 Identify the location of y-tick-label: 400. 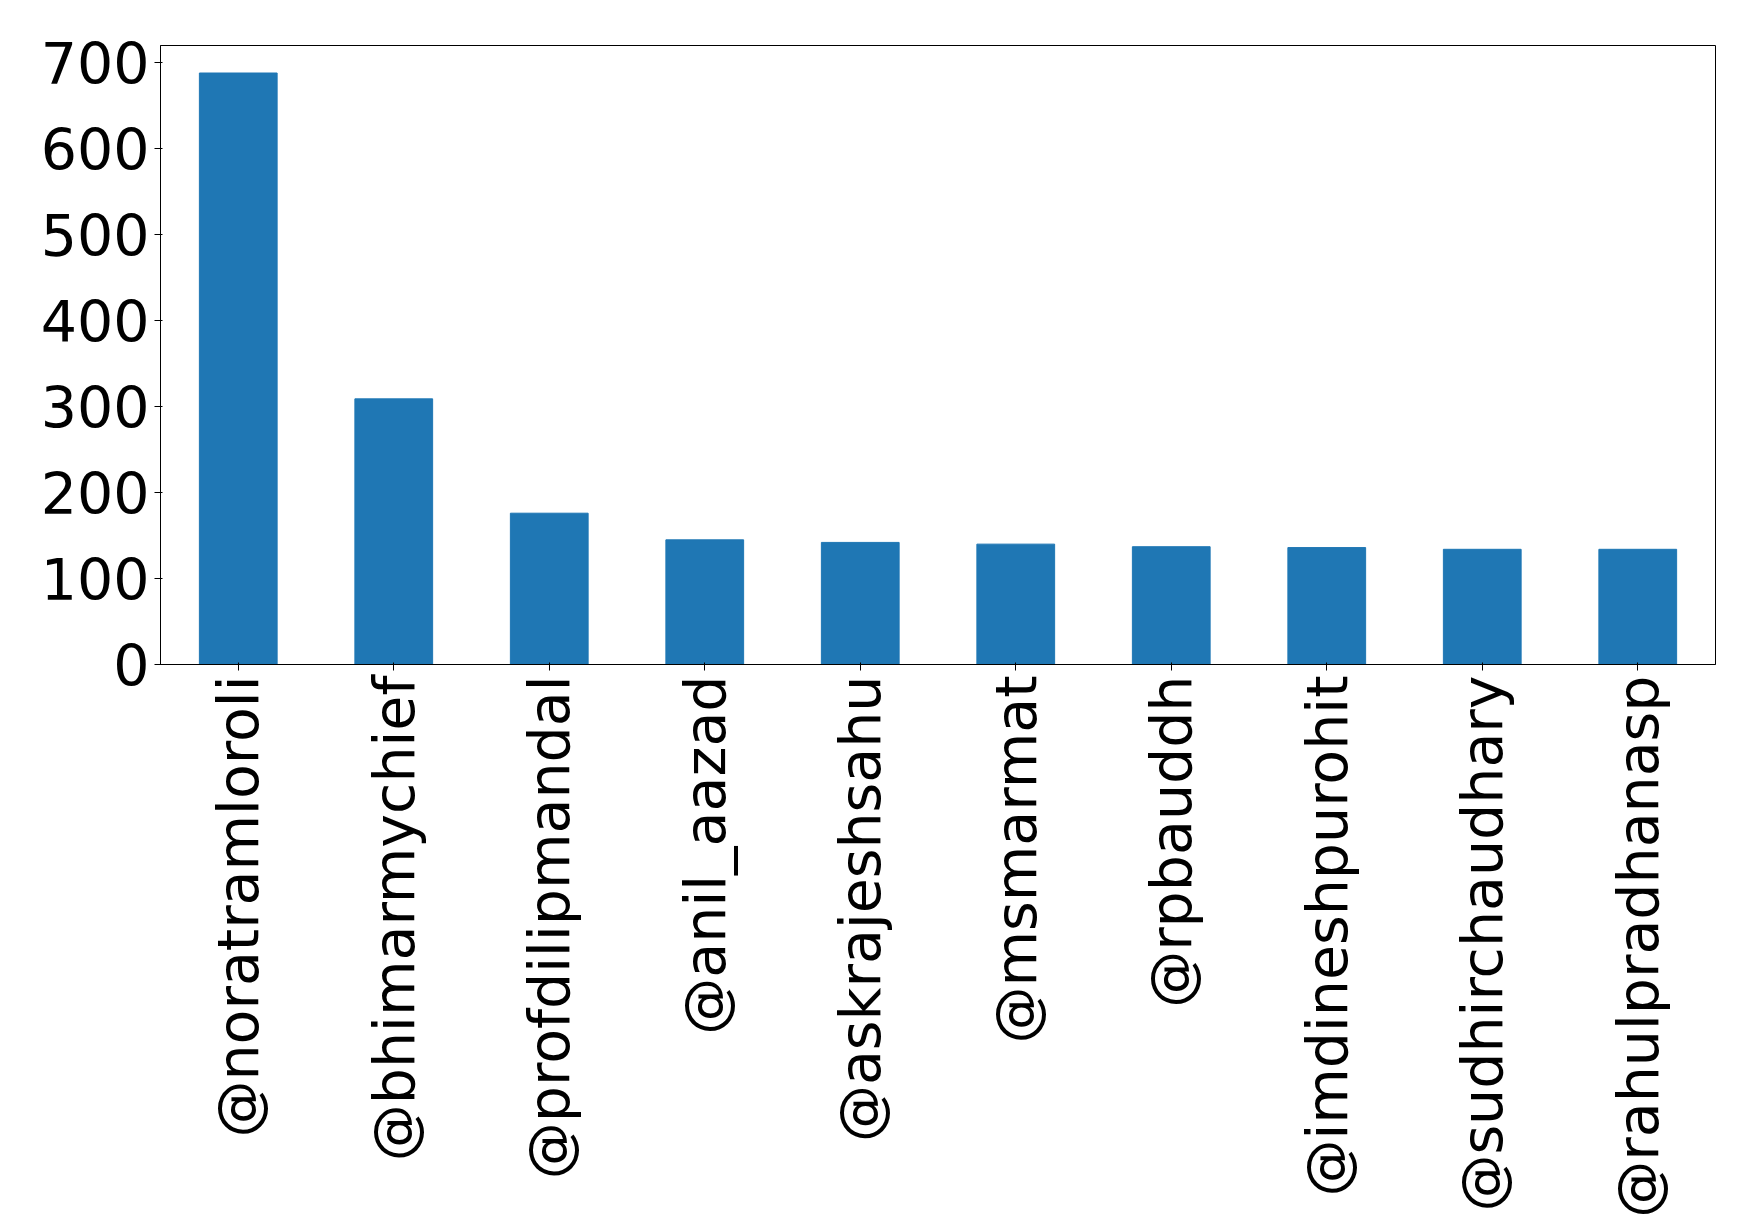
(95, 321).